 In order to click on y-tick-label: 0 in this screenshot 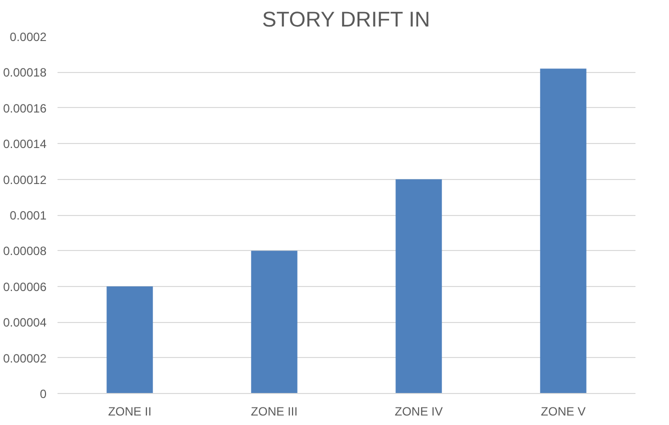, I will do `click(43, 394)`.